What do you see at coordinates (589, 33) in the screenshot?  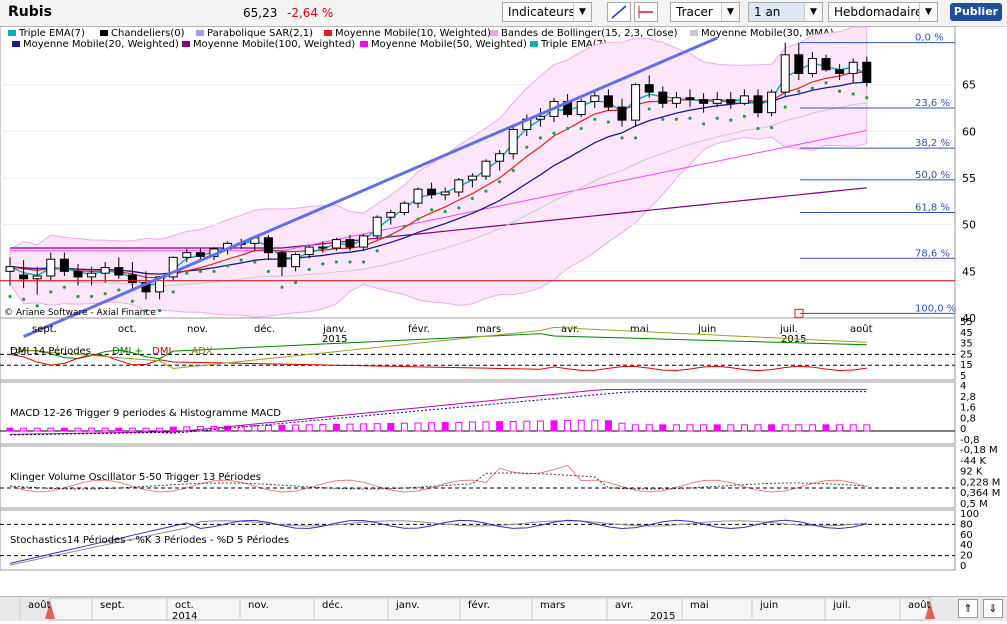 I see `legend-label: Bandes de Bollinger(15, 2,3, Close)` at bounding box center [589, 33].